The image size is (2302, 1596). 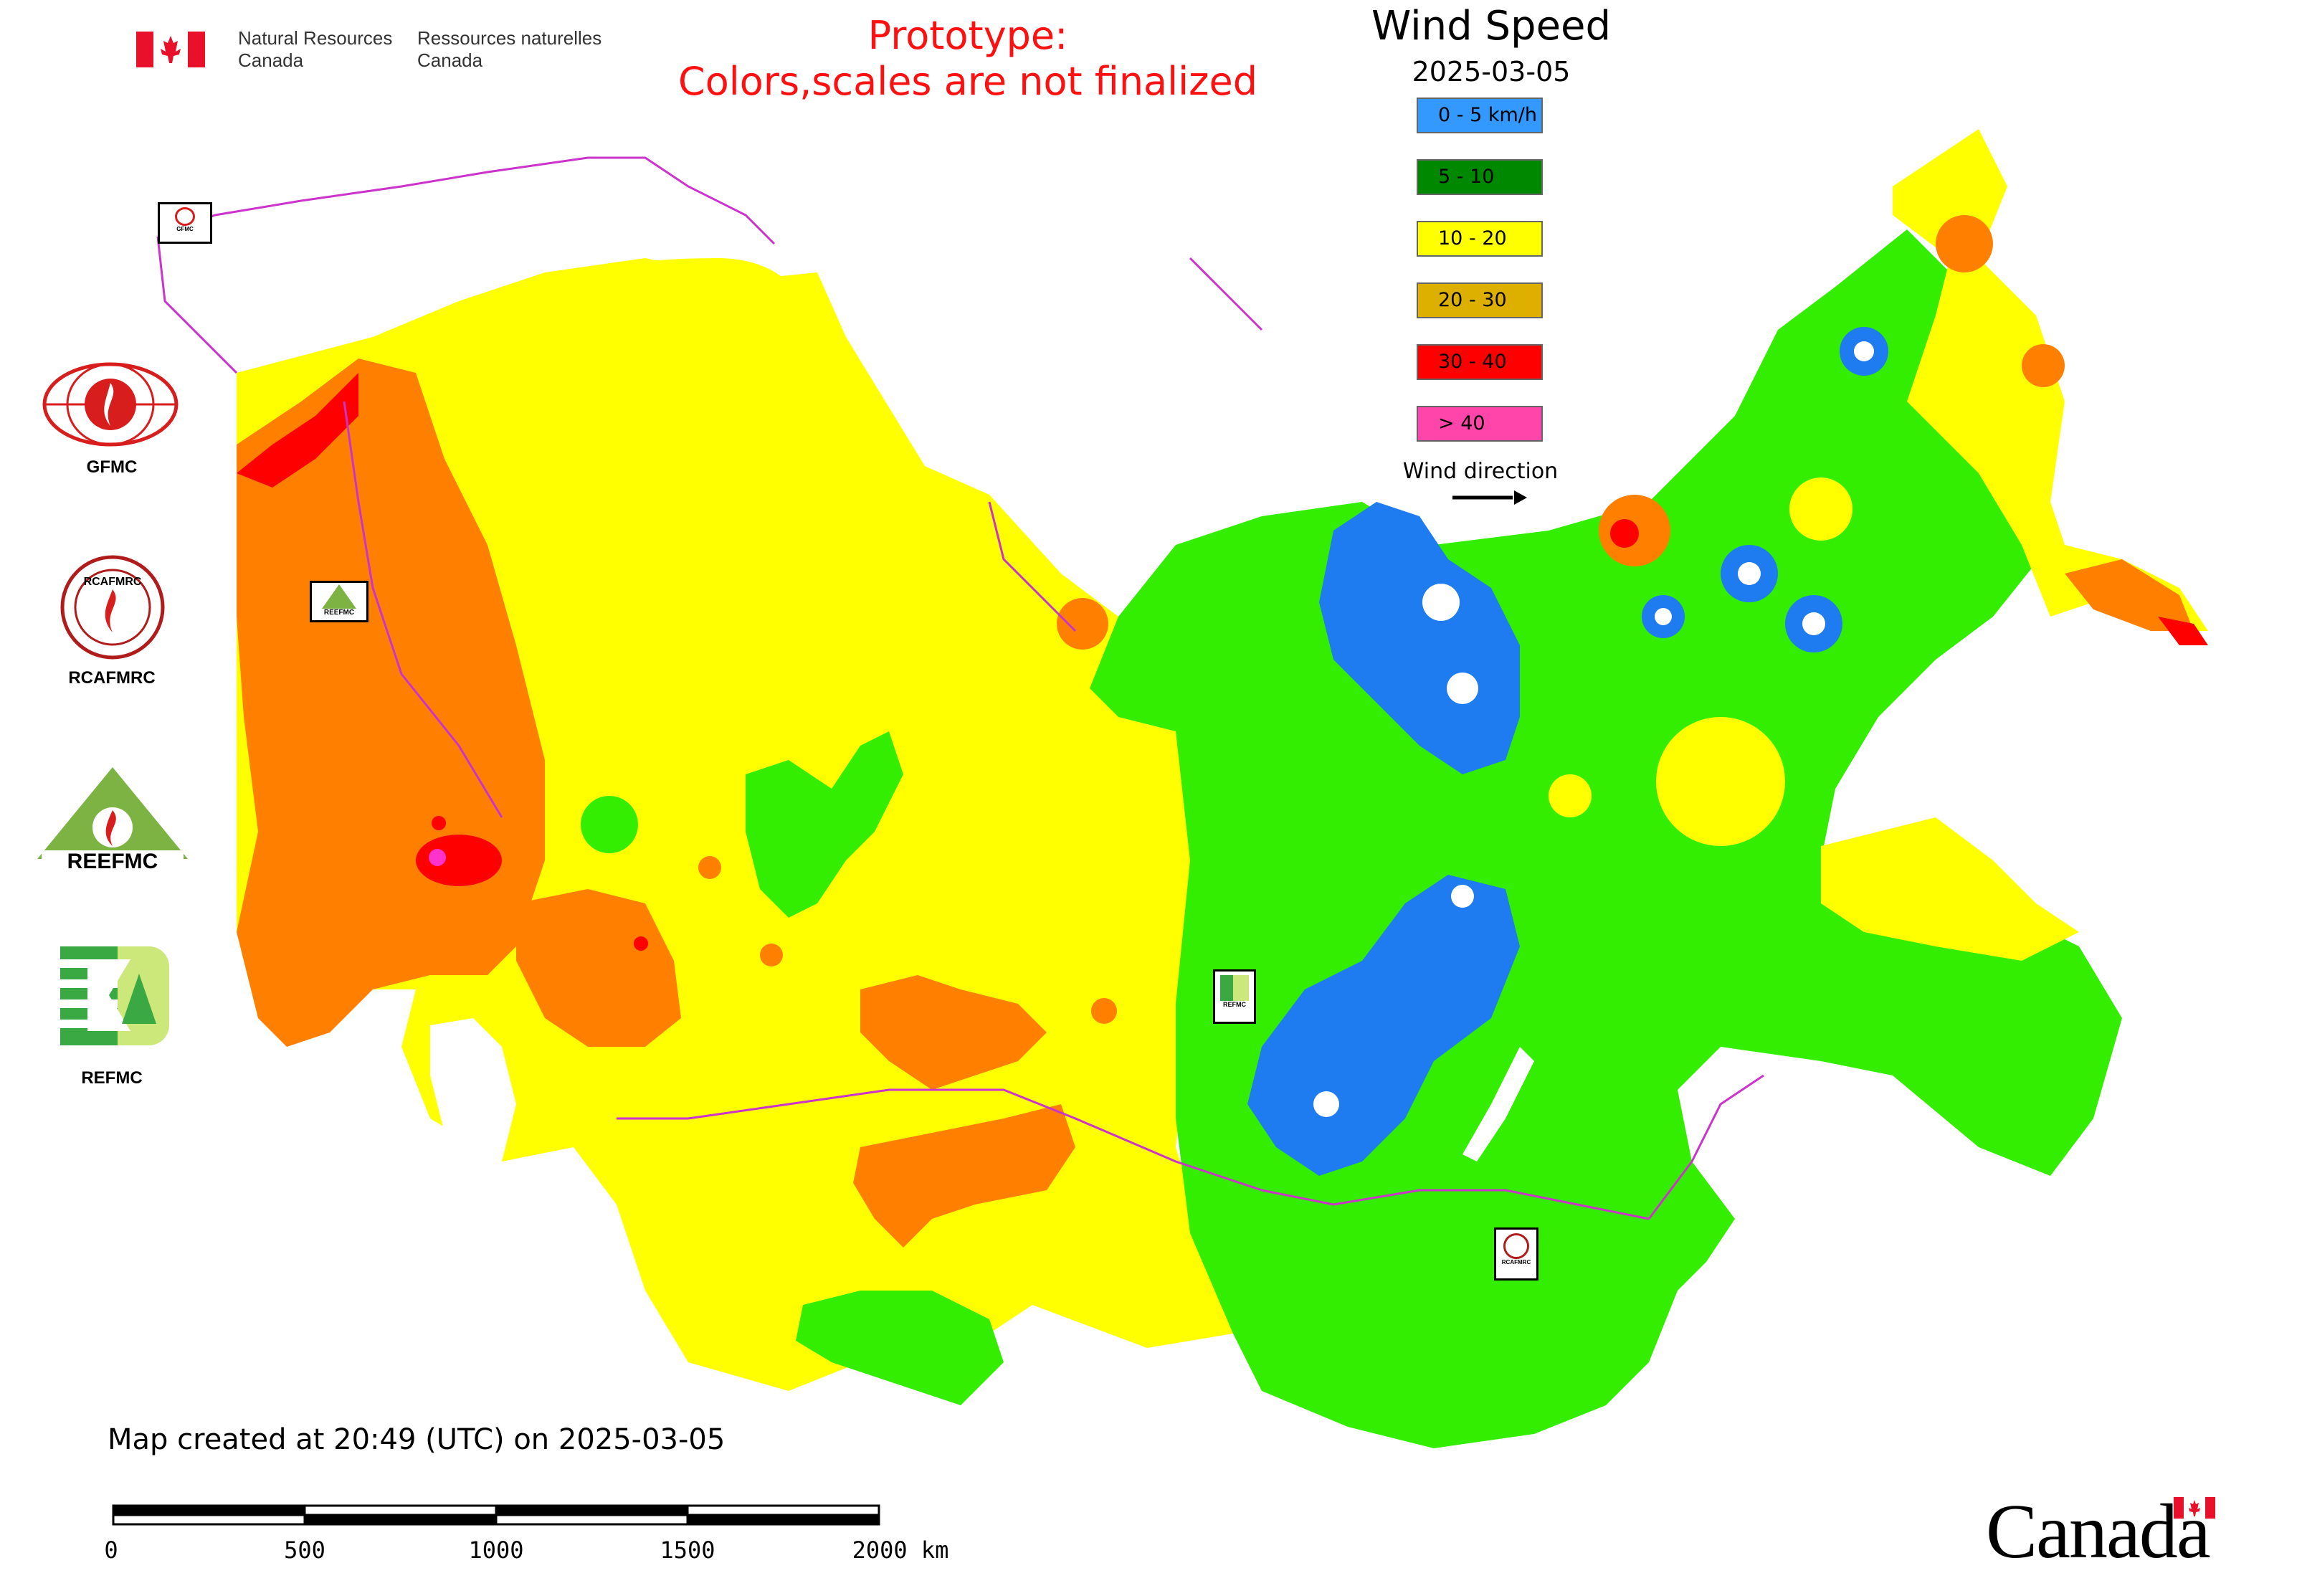 I want to click on prototype-line1: Prototype:, so click(x=968, y=35).